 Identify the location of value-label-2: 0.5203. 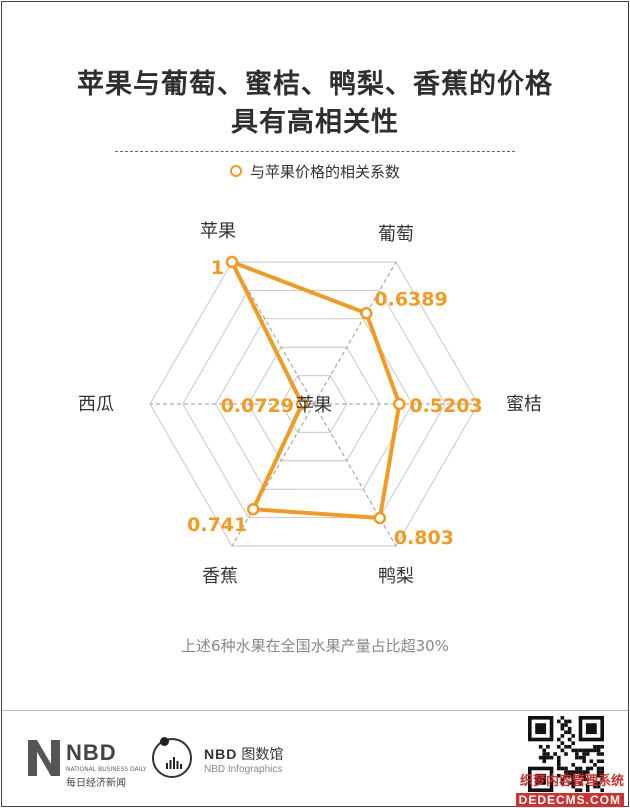
(445, 406).